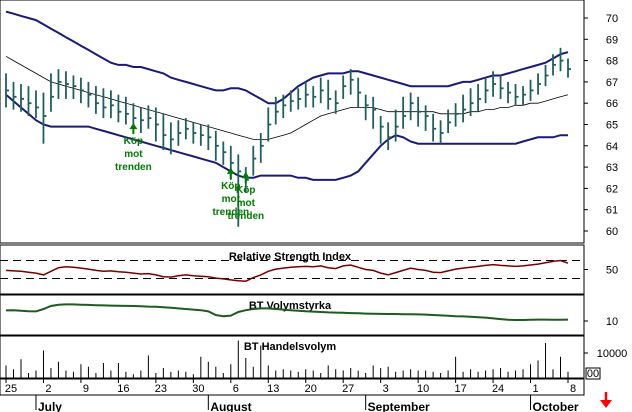 Image resolution: width=632 pixels, height=412 pixels. Describe the element at coordinates (133, 148) in the screenshot. I see `buy-signal: Köp mot trenden` at that location.